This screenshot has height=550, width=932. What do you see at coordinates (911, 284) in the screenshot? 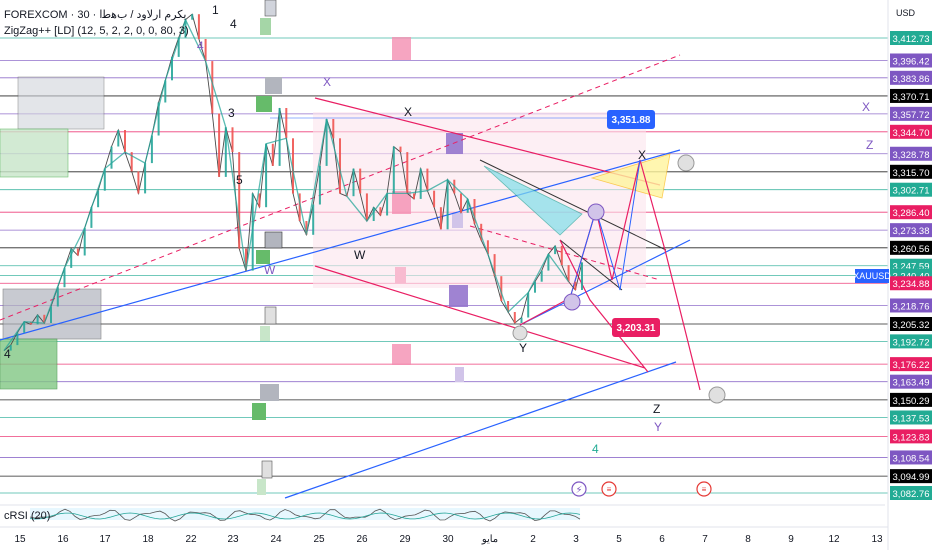
I see `y-tick-label: 3,234.88` at bounding box center [911, 284].